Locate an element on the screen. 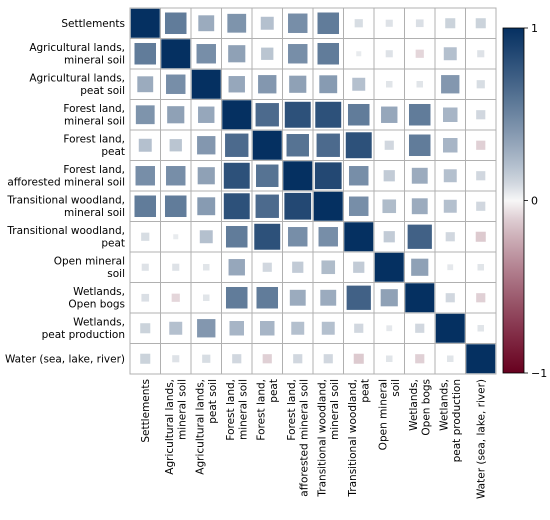 This screenshot has height=520, width=550. heatmap-square-r0-c4 is located at coordinates (267, 23).